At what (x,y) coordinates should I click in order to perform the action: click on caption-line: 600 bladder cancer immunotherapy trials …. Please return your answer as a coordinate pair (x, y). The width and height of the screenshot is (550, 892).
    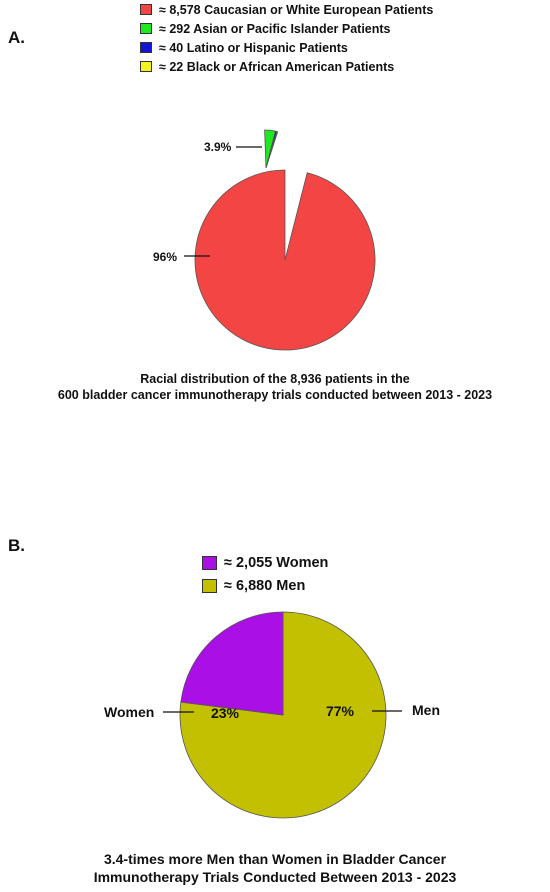
    Looking at the image, I should click on (275, 395).